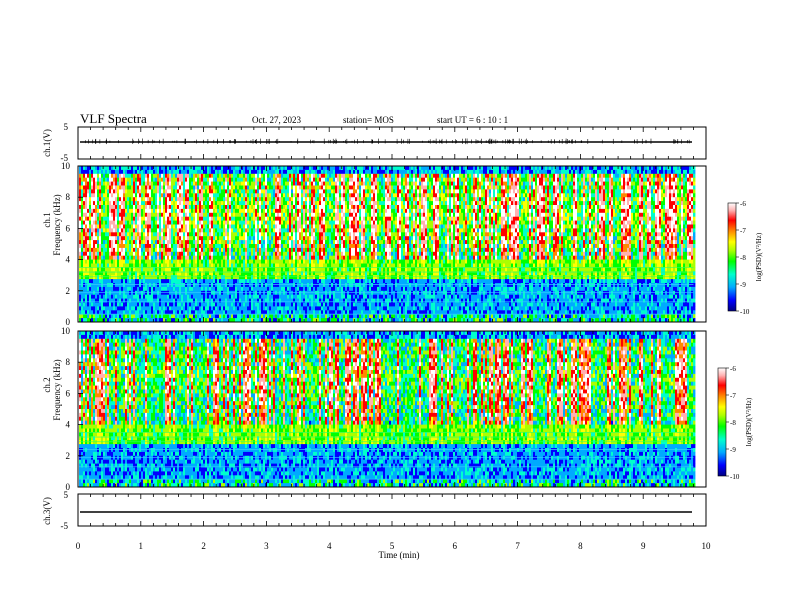 Image resolution: width=792 pixels, height=612 pixels. Describe the element at coordinates (47, 143) in the screenshot. I see `ch1-voltage-ylabel: ch.1(V)` at that location.